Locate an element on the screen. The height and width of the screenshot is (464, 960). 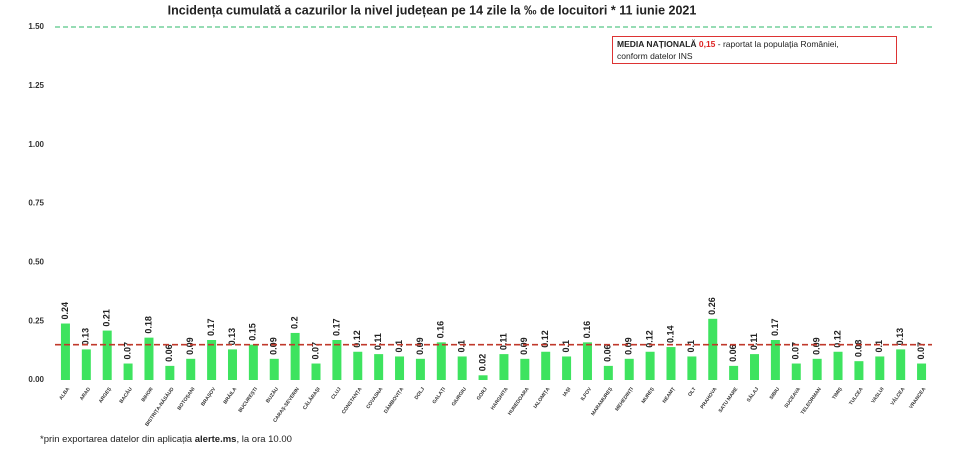
x-tick-label: BOTOȘANI is located at coordinates (186, 398).